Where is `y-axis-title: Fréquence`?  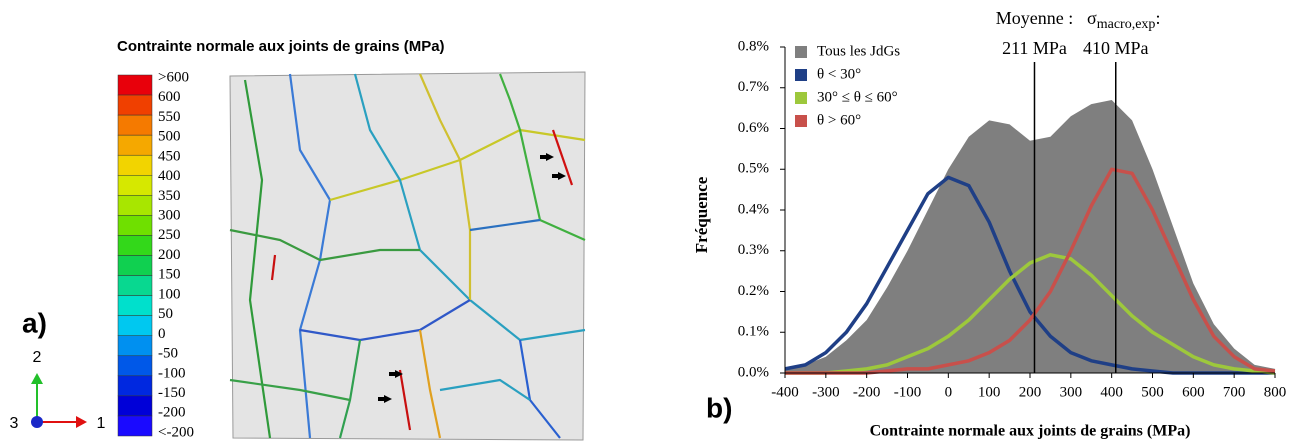 y-axis-title: Fréquence is located at coordinates (701, 214).